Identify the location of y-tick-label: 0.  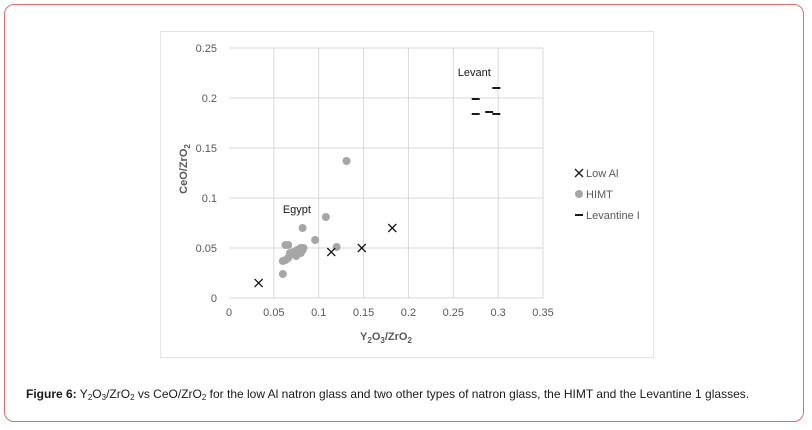
(214, 299).